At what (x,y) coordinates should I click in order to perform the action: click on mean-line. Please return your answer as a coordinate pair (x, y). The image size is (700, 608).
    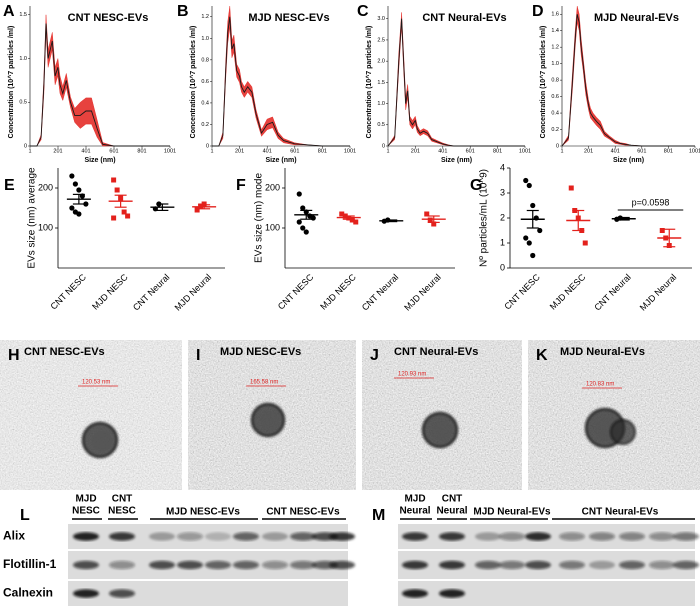
    Looking at the image, I should click on (456, 82).